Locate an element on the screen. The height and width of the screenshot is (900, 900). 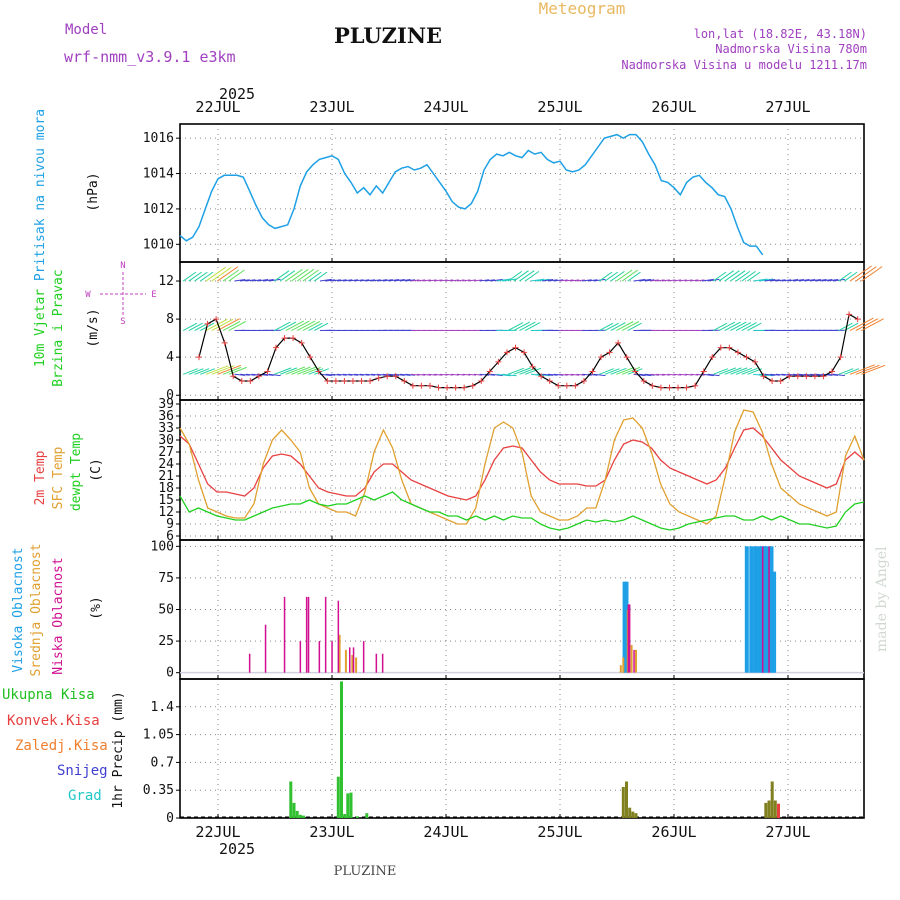
date-label: 24JUL is located at coordinates (445, 107).